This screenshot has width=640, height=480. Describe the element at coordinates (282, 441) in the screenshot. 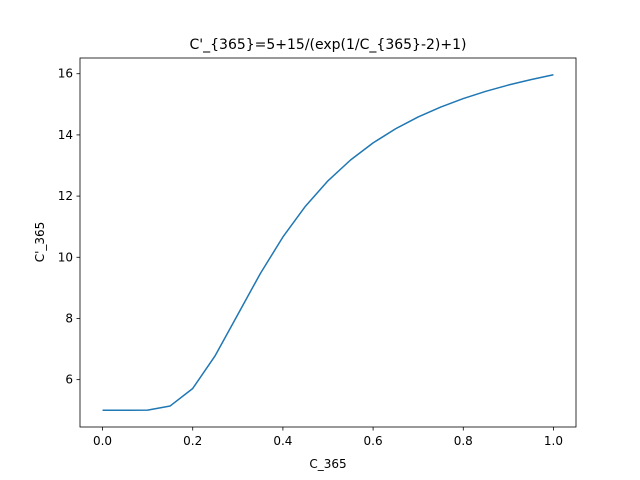

I see `x-tick-label: 0.4` at that location.